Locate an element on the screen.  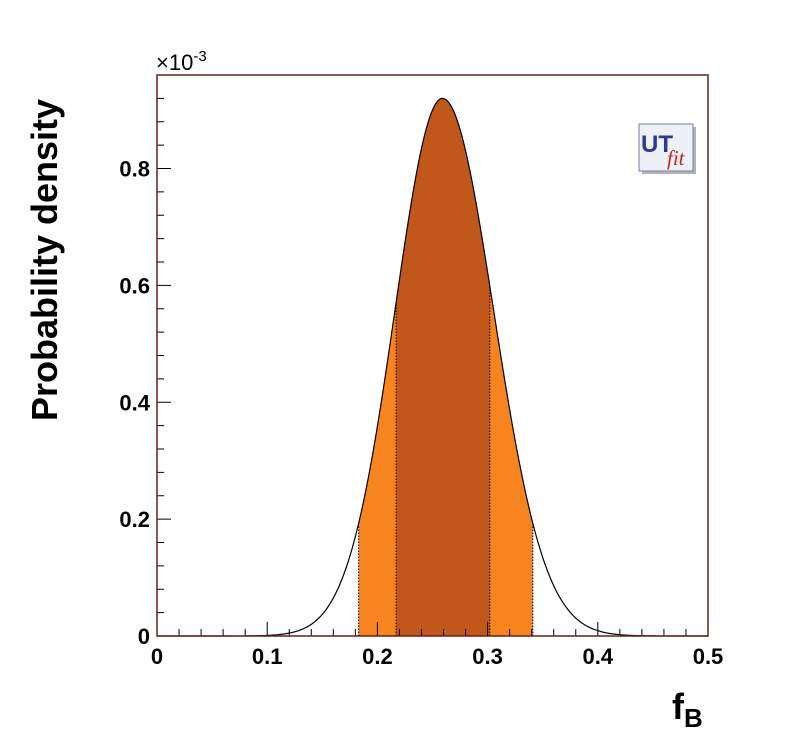
utfit-logo: UT fit is located at coordinates (667, 148).